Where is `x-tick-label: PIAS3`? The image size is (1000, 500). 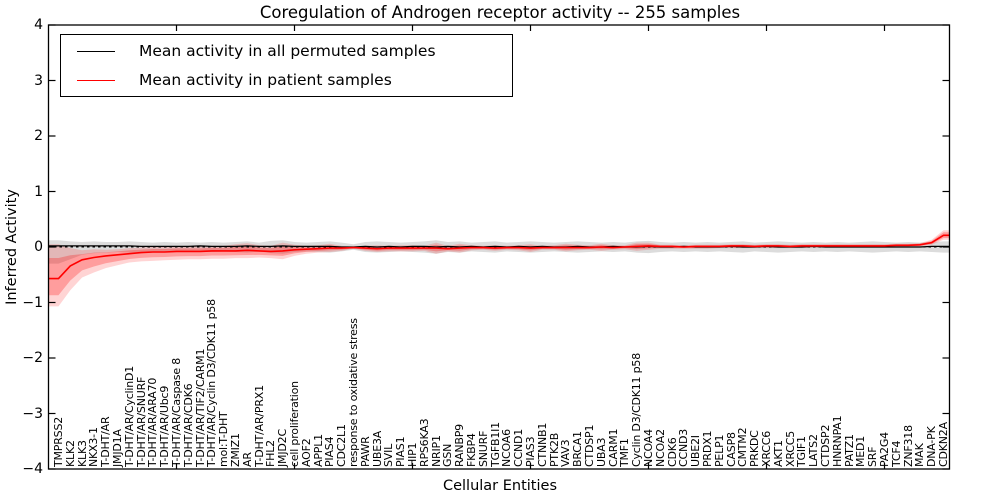 x-tick-label: PIAS3 is located at coordinates (530, 451).